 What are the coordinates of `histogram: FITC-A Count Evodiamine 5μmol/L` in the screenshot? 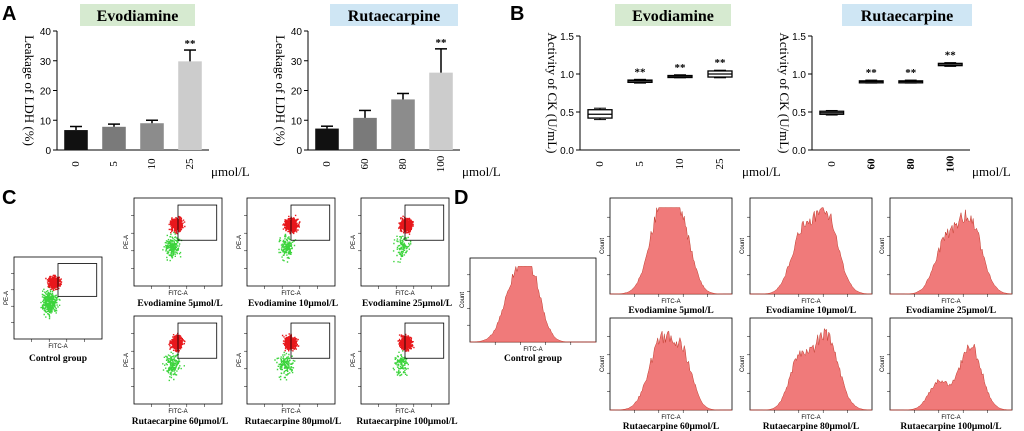 It's located at (666, 256).